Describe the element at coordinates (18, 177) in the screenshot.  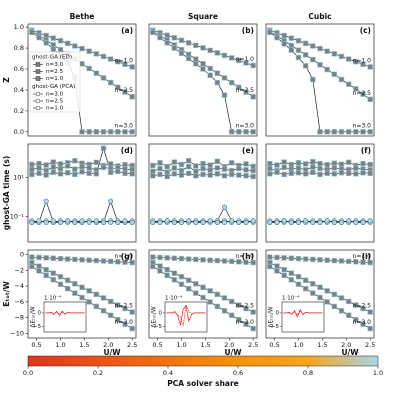
I see `y-tick-label: 10¹` at that location.